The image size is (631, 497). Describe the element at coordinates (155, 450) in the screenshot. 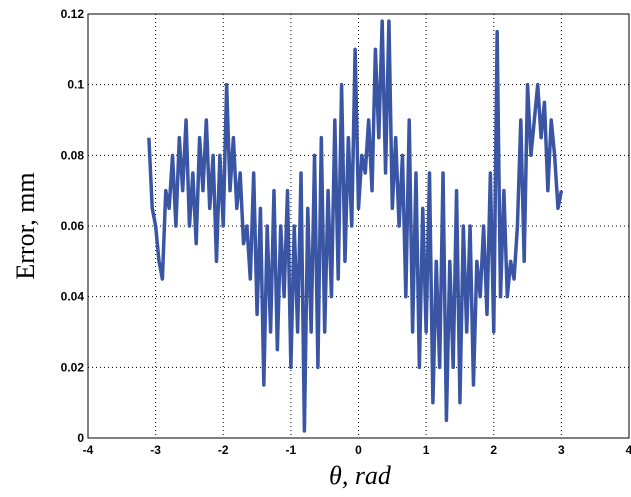

I see `x-tick-label: -3` at that location.